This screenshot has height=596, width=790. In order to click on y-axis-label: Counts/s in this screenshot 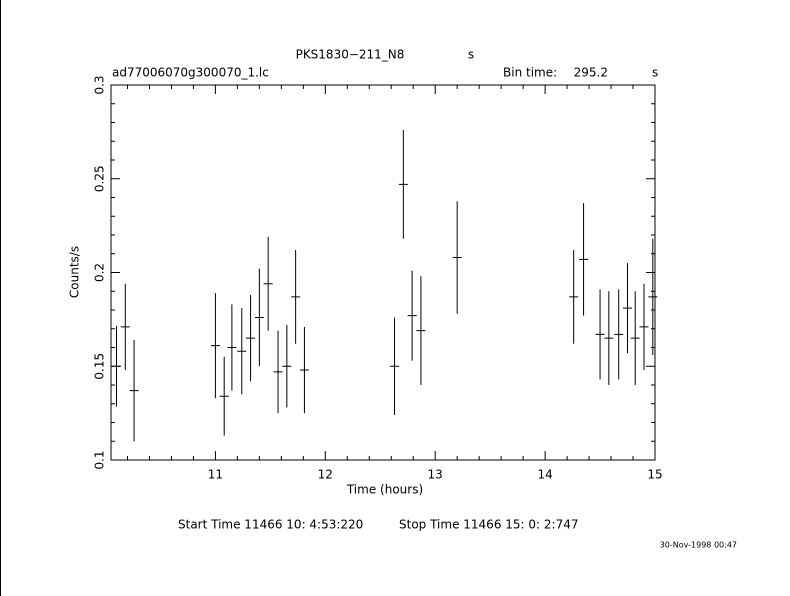, I will do `click(75, 272)`.